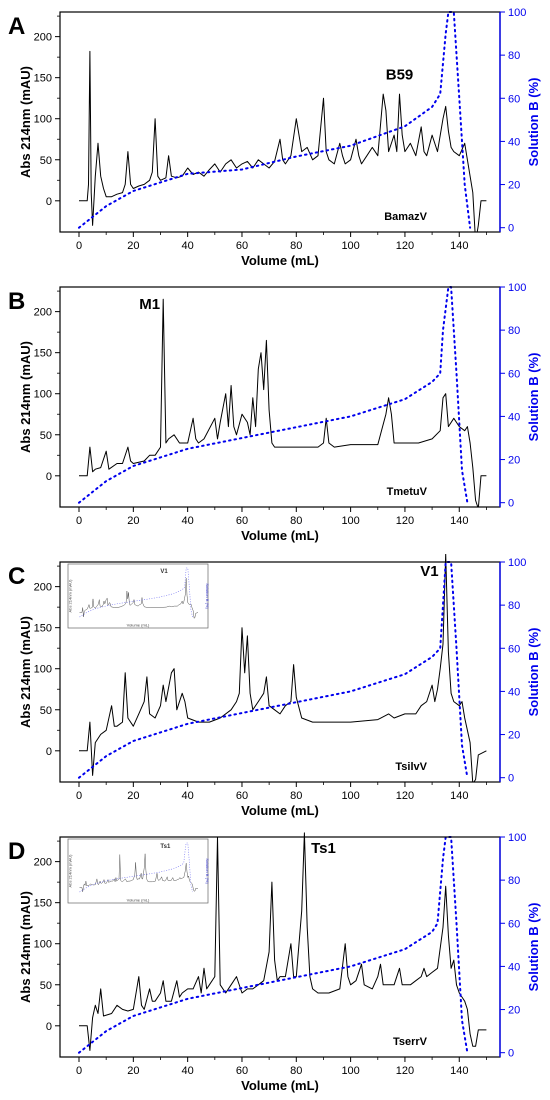 This screenshot has width=550, height=1100. Describe the element at coordinates (16, 851) in the screenshot. I see `panel-label: D` at that location.